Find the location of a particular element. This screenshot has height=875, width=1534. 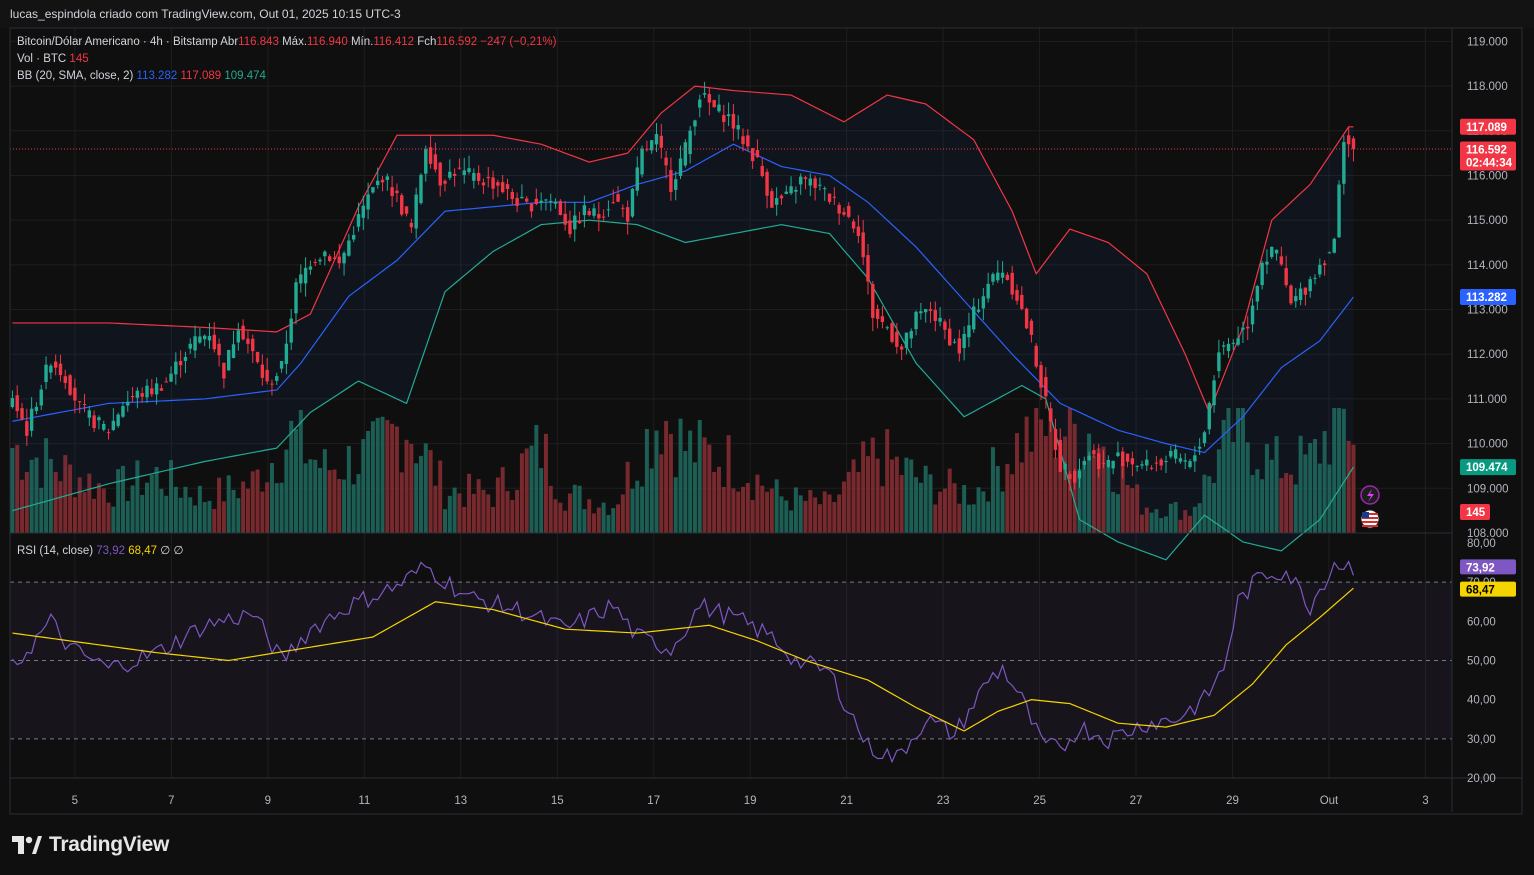

high-label: Máx. is located at coordinates (295, 42).